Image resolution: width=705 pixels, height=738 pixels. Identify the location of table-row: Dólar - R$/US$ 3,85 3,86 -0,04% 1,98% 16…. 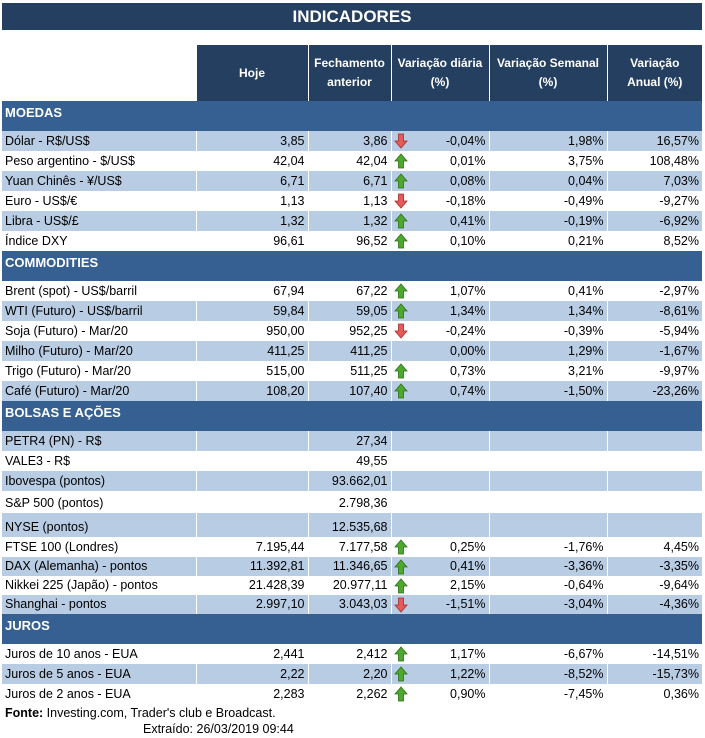
(352, 141).